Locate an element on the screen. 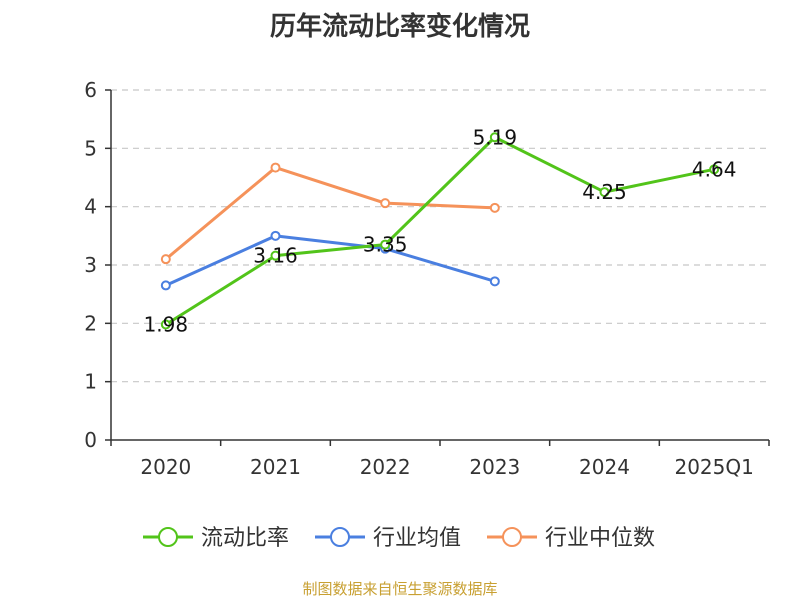  data-label: 1.98 is located at coordinates (166, 325).